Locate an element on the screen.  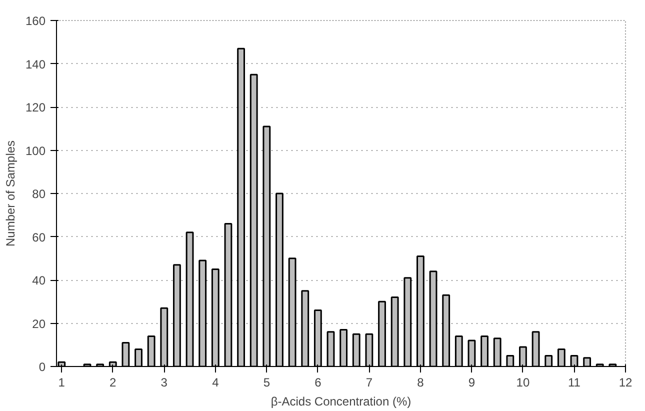
x-tick-label: 4 is located at coordinates (216, 383).